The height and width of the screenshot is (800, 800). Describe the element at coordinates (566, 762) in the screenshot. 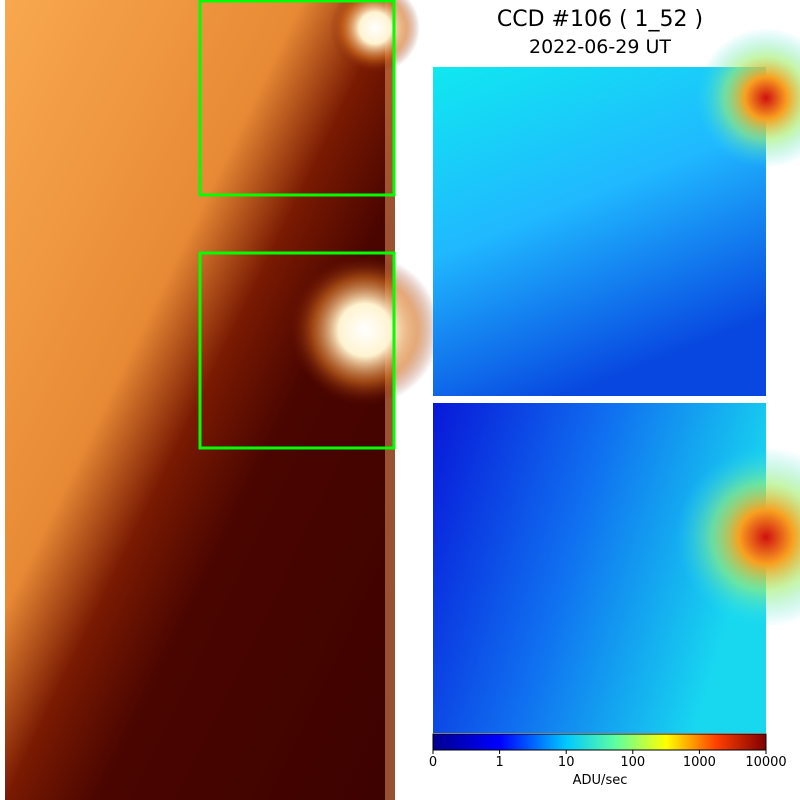

I see `tick-label: 10` at that location.